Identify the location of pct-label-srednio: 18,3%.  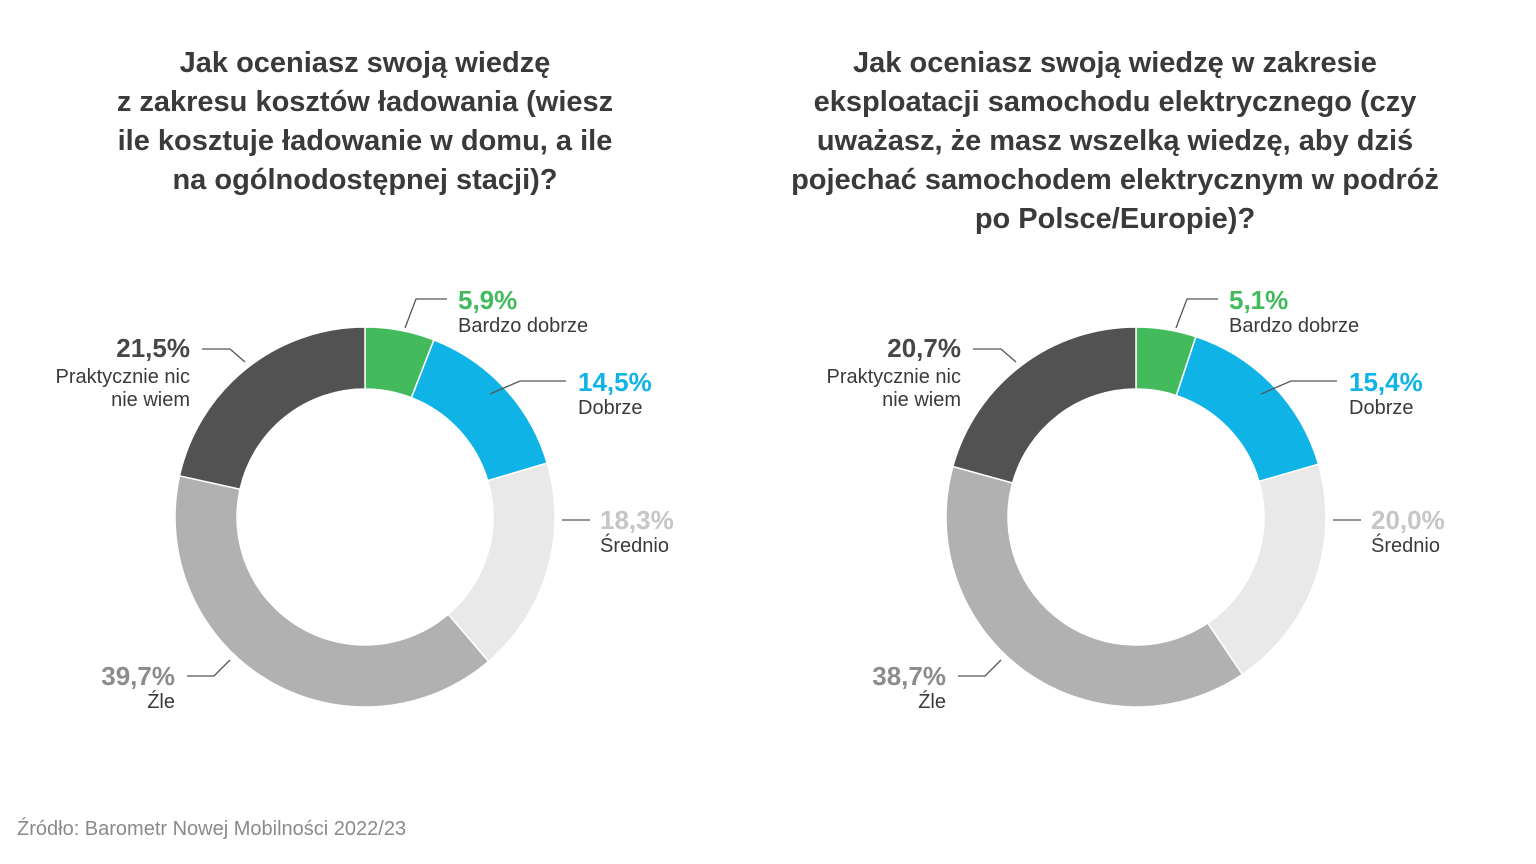
(637, 520).